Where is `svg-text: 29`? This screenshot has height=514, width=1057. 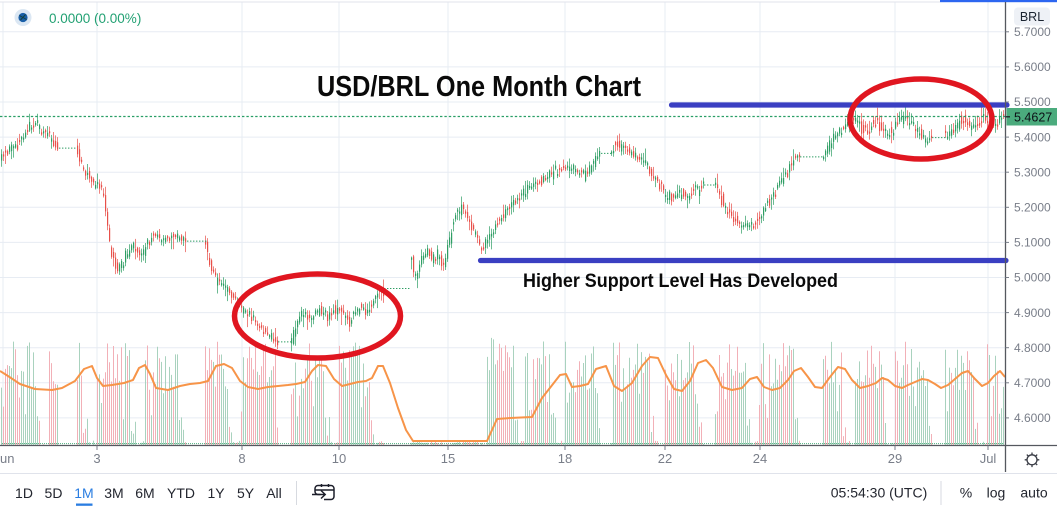 svg-text: 29 is located at coordinates (895, 458).